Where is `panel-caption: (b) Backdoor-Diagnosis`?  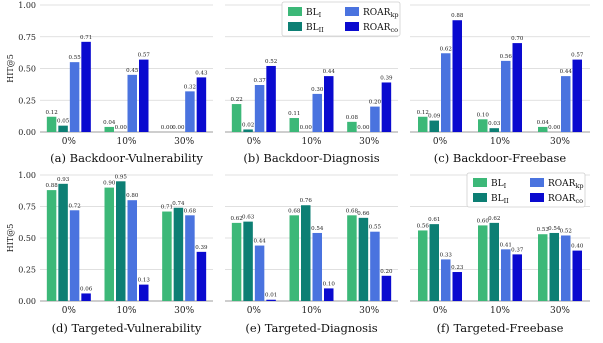
panel-caption: (b) Backdoor-Diagnosis is located at coordinates (311, 158).